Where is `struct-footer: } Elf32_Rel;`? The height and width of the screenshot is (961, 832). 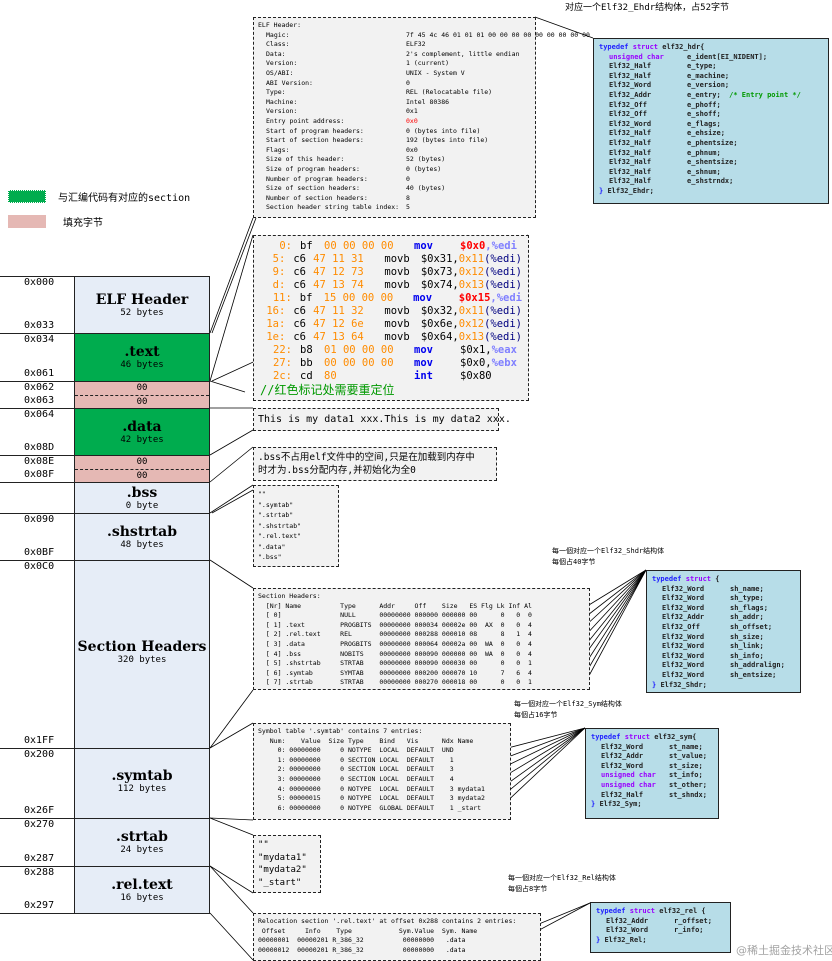 struct-footer: } Elf32_Rel; is located at coordinates (660, 941).